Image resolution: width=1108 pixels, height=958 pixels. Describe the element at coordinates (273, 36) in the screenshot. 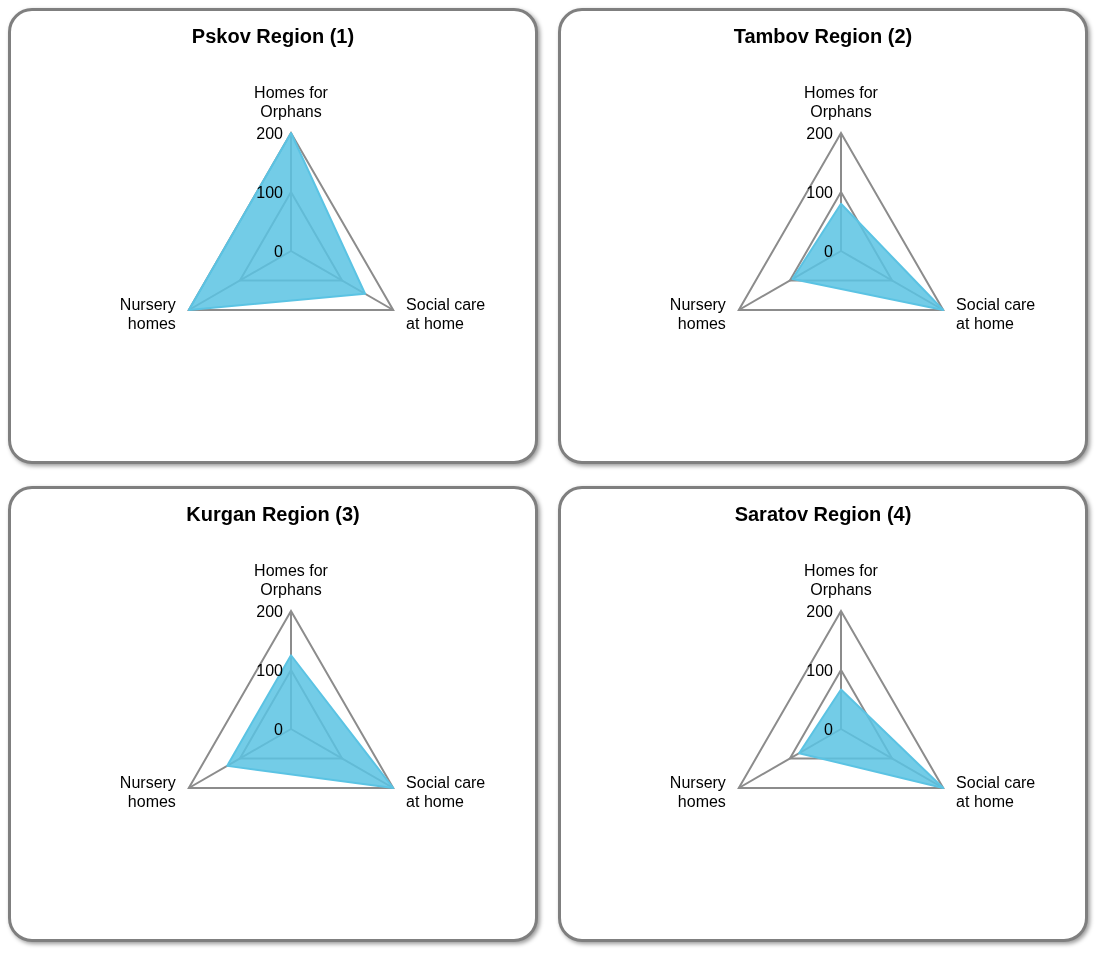

I see `chart-title: Pskov Region (1)` at that location.